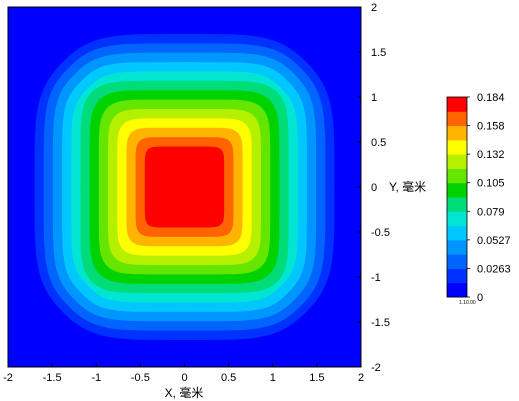  I want to click on x-tick-label: 0.5, so click(228, 378).